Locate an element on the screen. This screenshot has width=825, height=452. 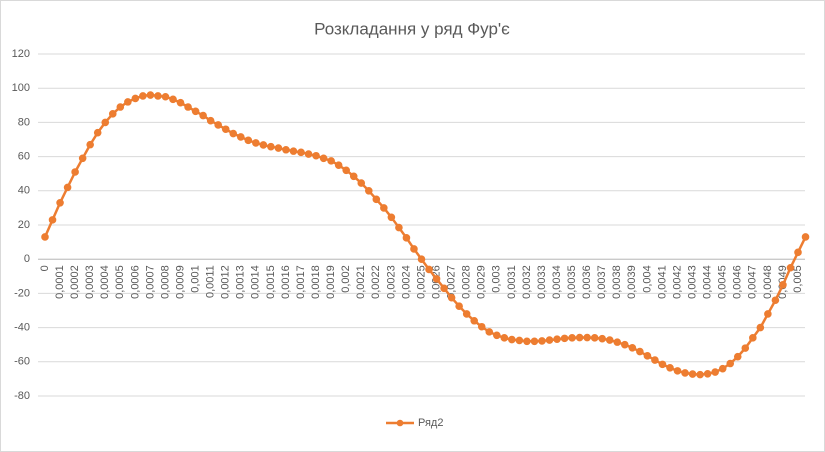
x-tick-label: 0,0033 is located at coordinates (542, 282).